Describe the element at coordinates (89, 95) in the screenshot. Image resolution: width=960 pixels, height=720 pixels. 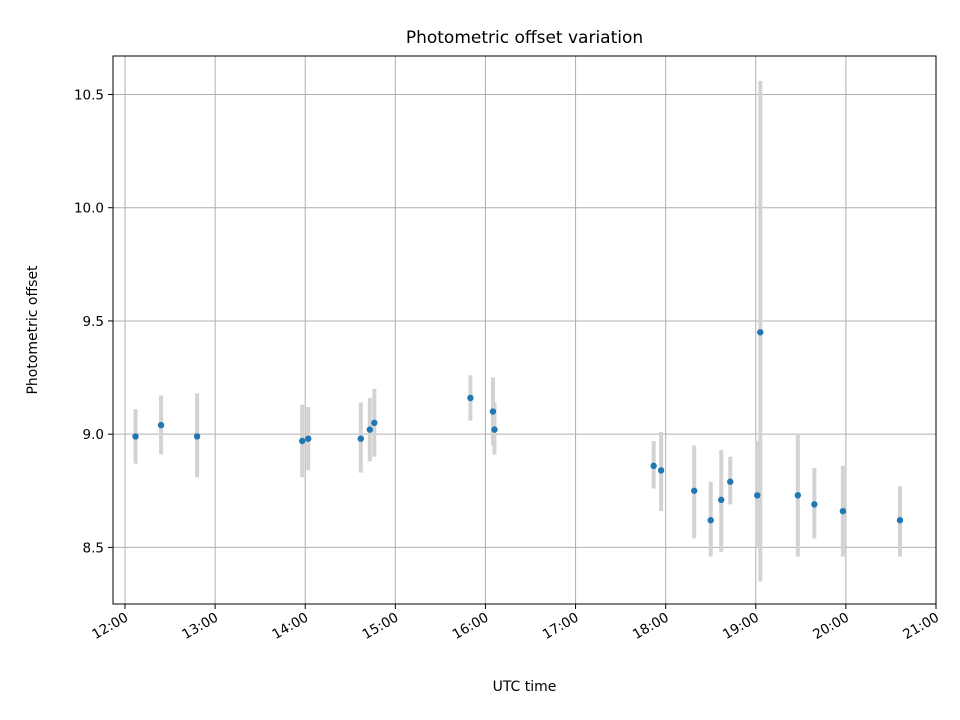
I see `y-tick-label: 10.5` at that location.